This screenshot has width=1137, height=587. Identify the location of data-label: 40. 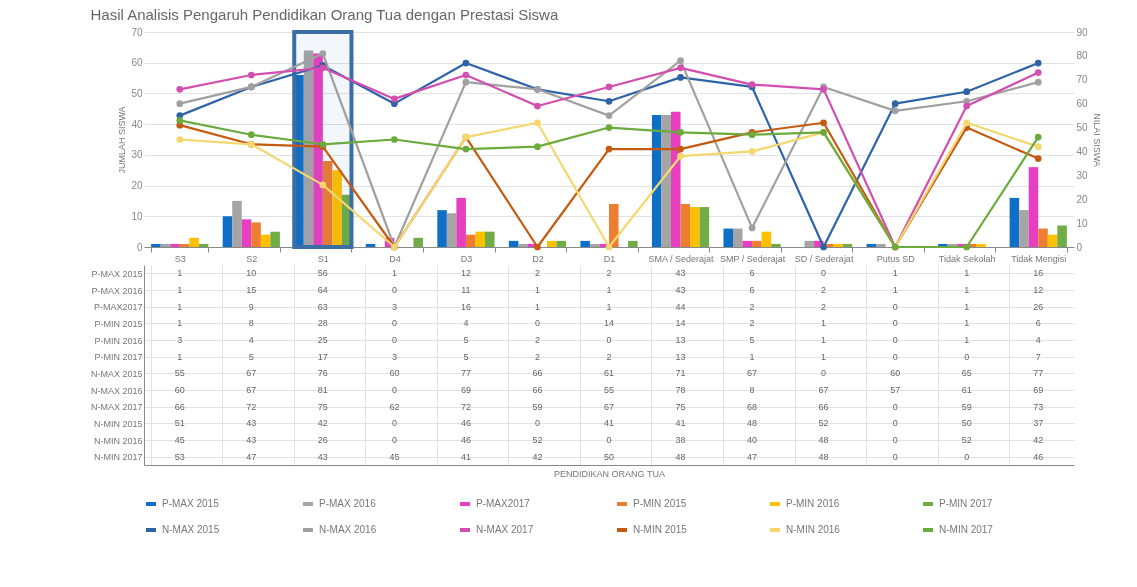
(752, 440).